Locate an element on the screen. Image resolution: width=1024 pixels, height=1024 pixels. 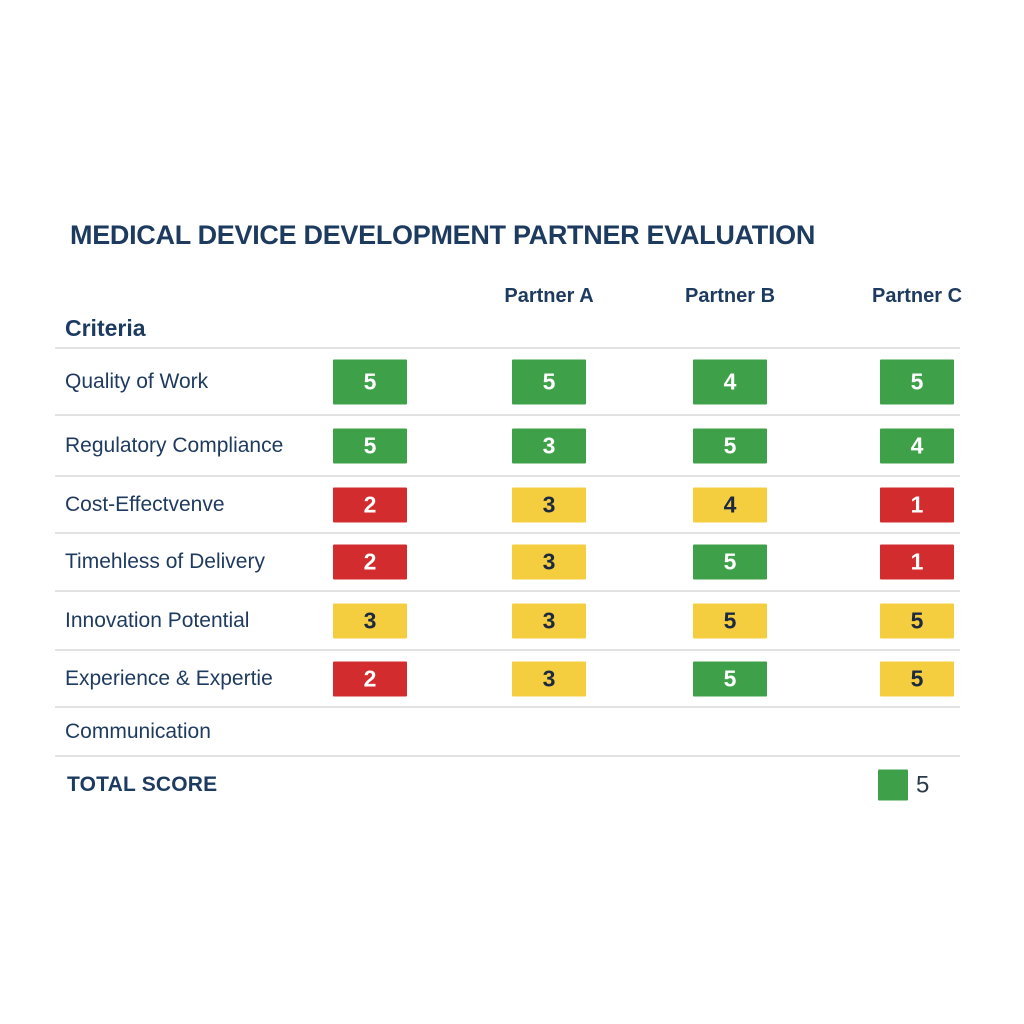
table-row: Quality of Work 5 5 4 5 is located at coordinates (507, 380).